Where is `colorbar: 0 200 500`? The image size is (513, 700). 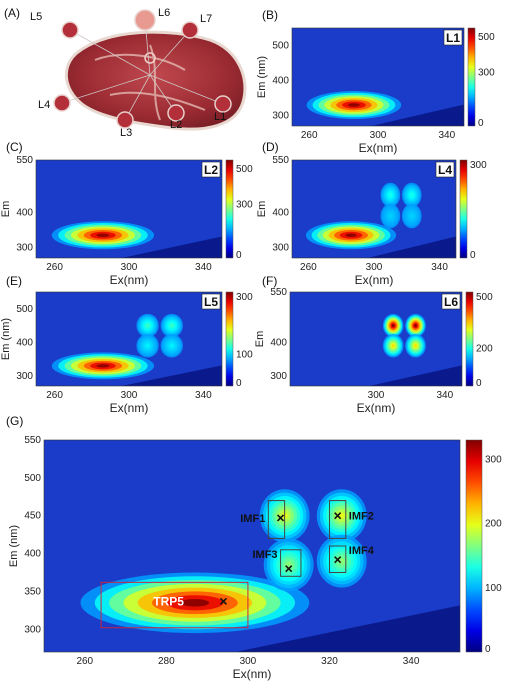 colorbar: 0 200 500 is located at coordinates (479, 340).